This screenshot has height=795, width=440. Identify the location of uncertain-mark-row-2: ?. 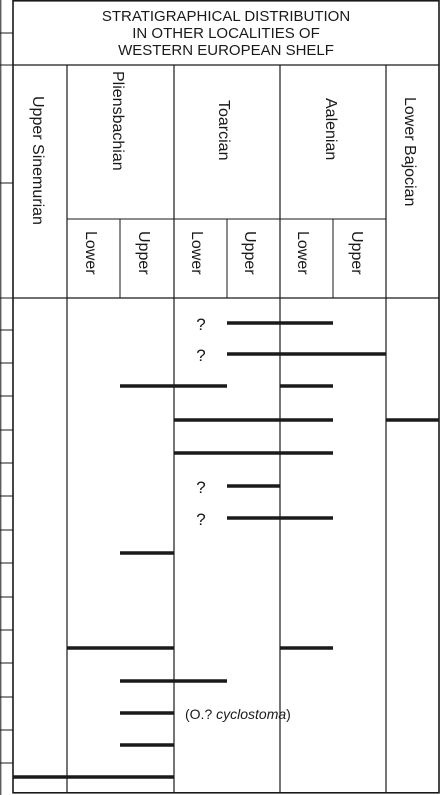
(200, 355).